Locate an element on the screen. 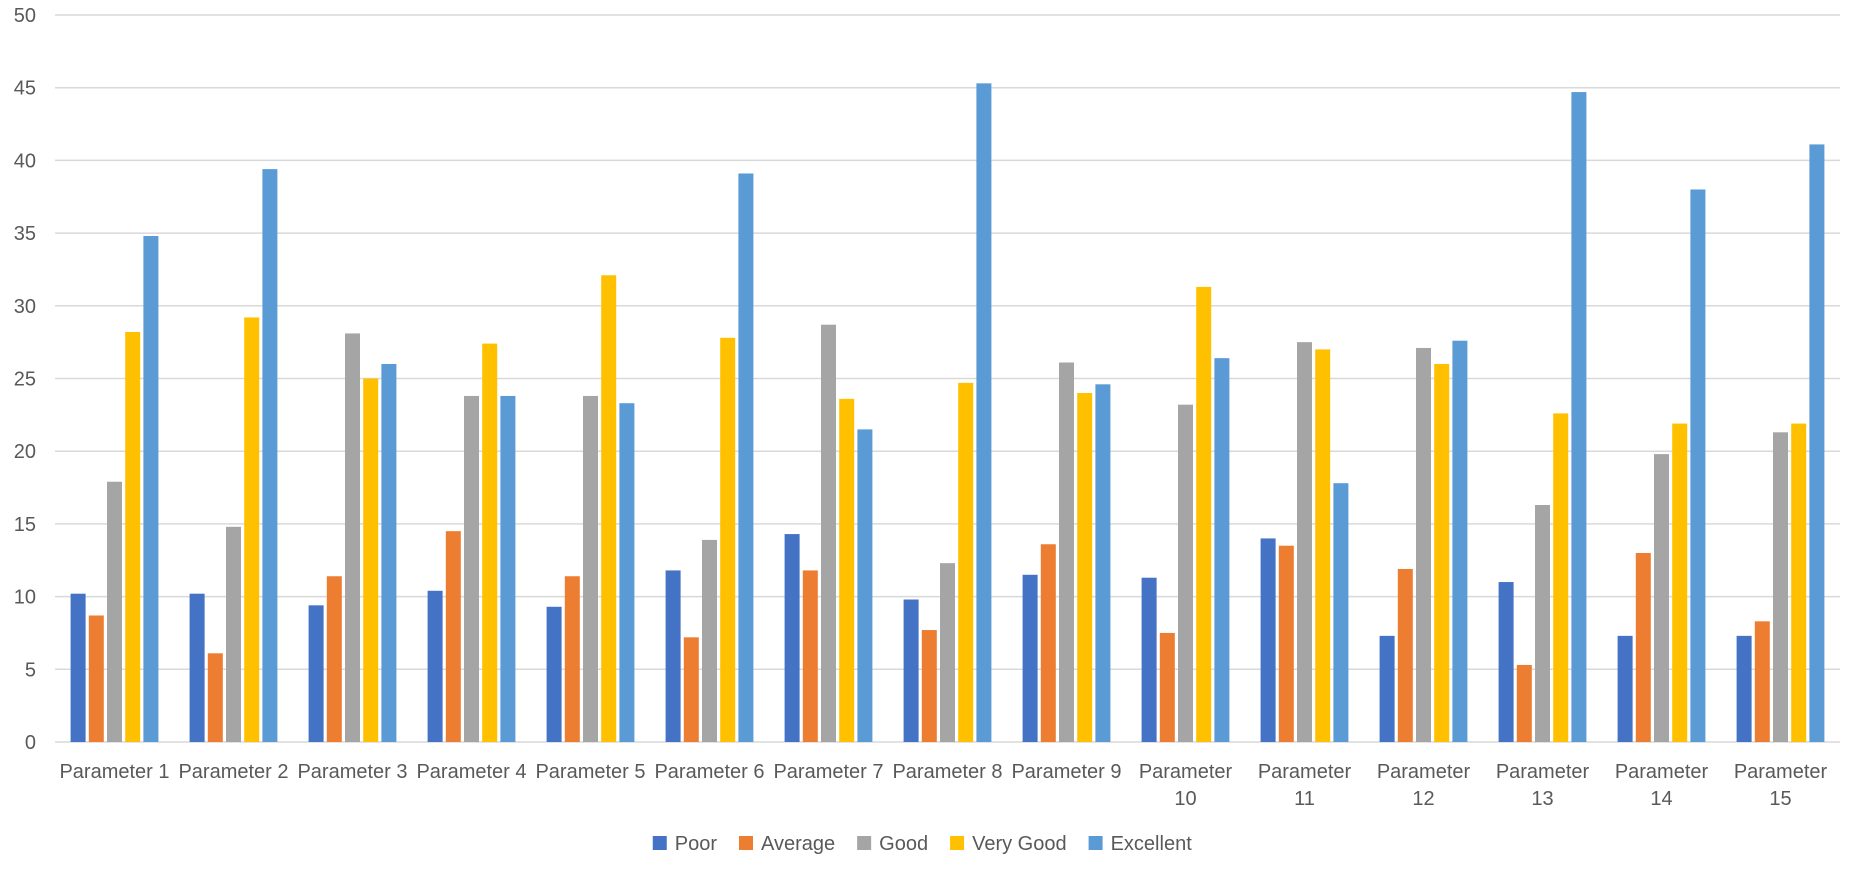  x-category-label: Parameter 4 is located at coordinates (471, 772).